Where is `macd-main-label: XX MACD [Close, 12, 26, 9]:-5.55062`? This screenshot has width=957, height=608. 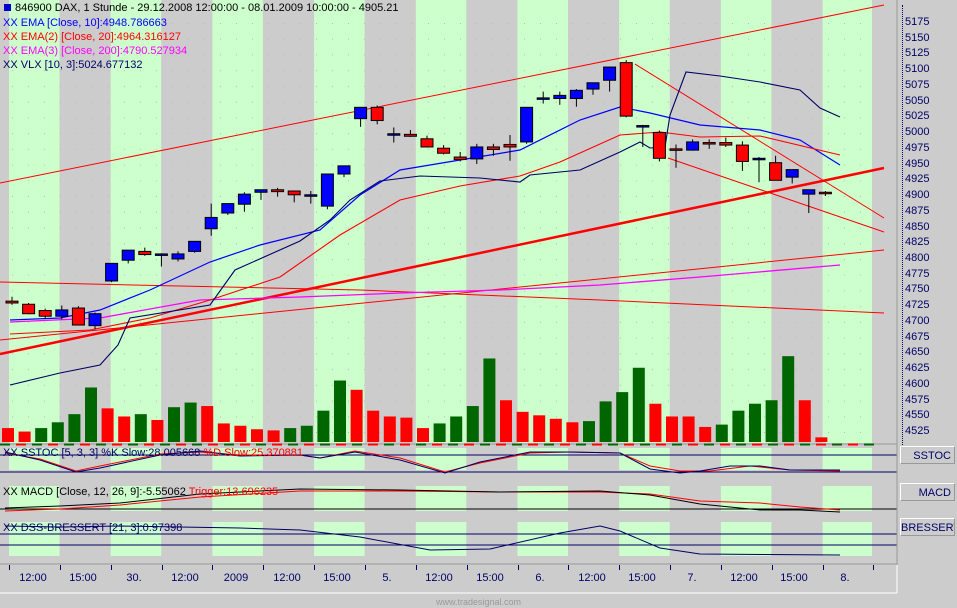
macd-main-label: XX MACD [Close, 12, 26, 9]:-5.55062 is located at coordinates (94, 492).